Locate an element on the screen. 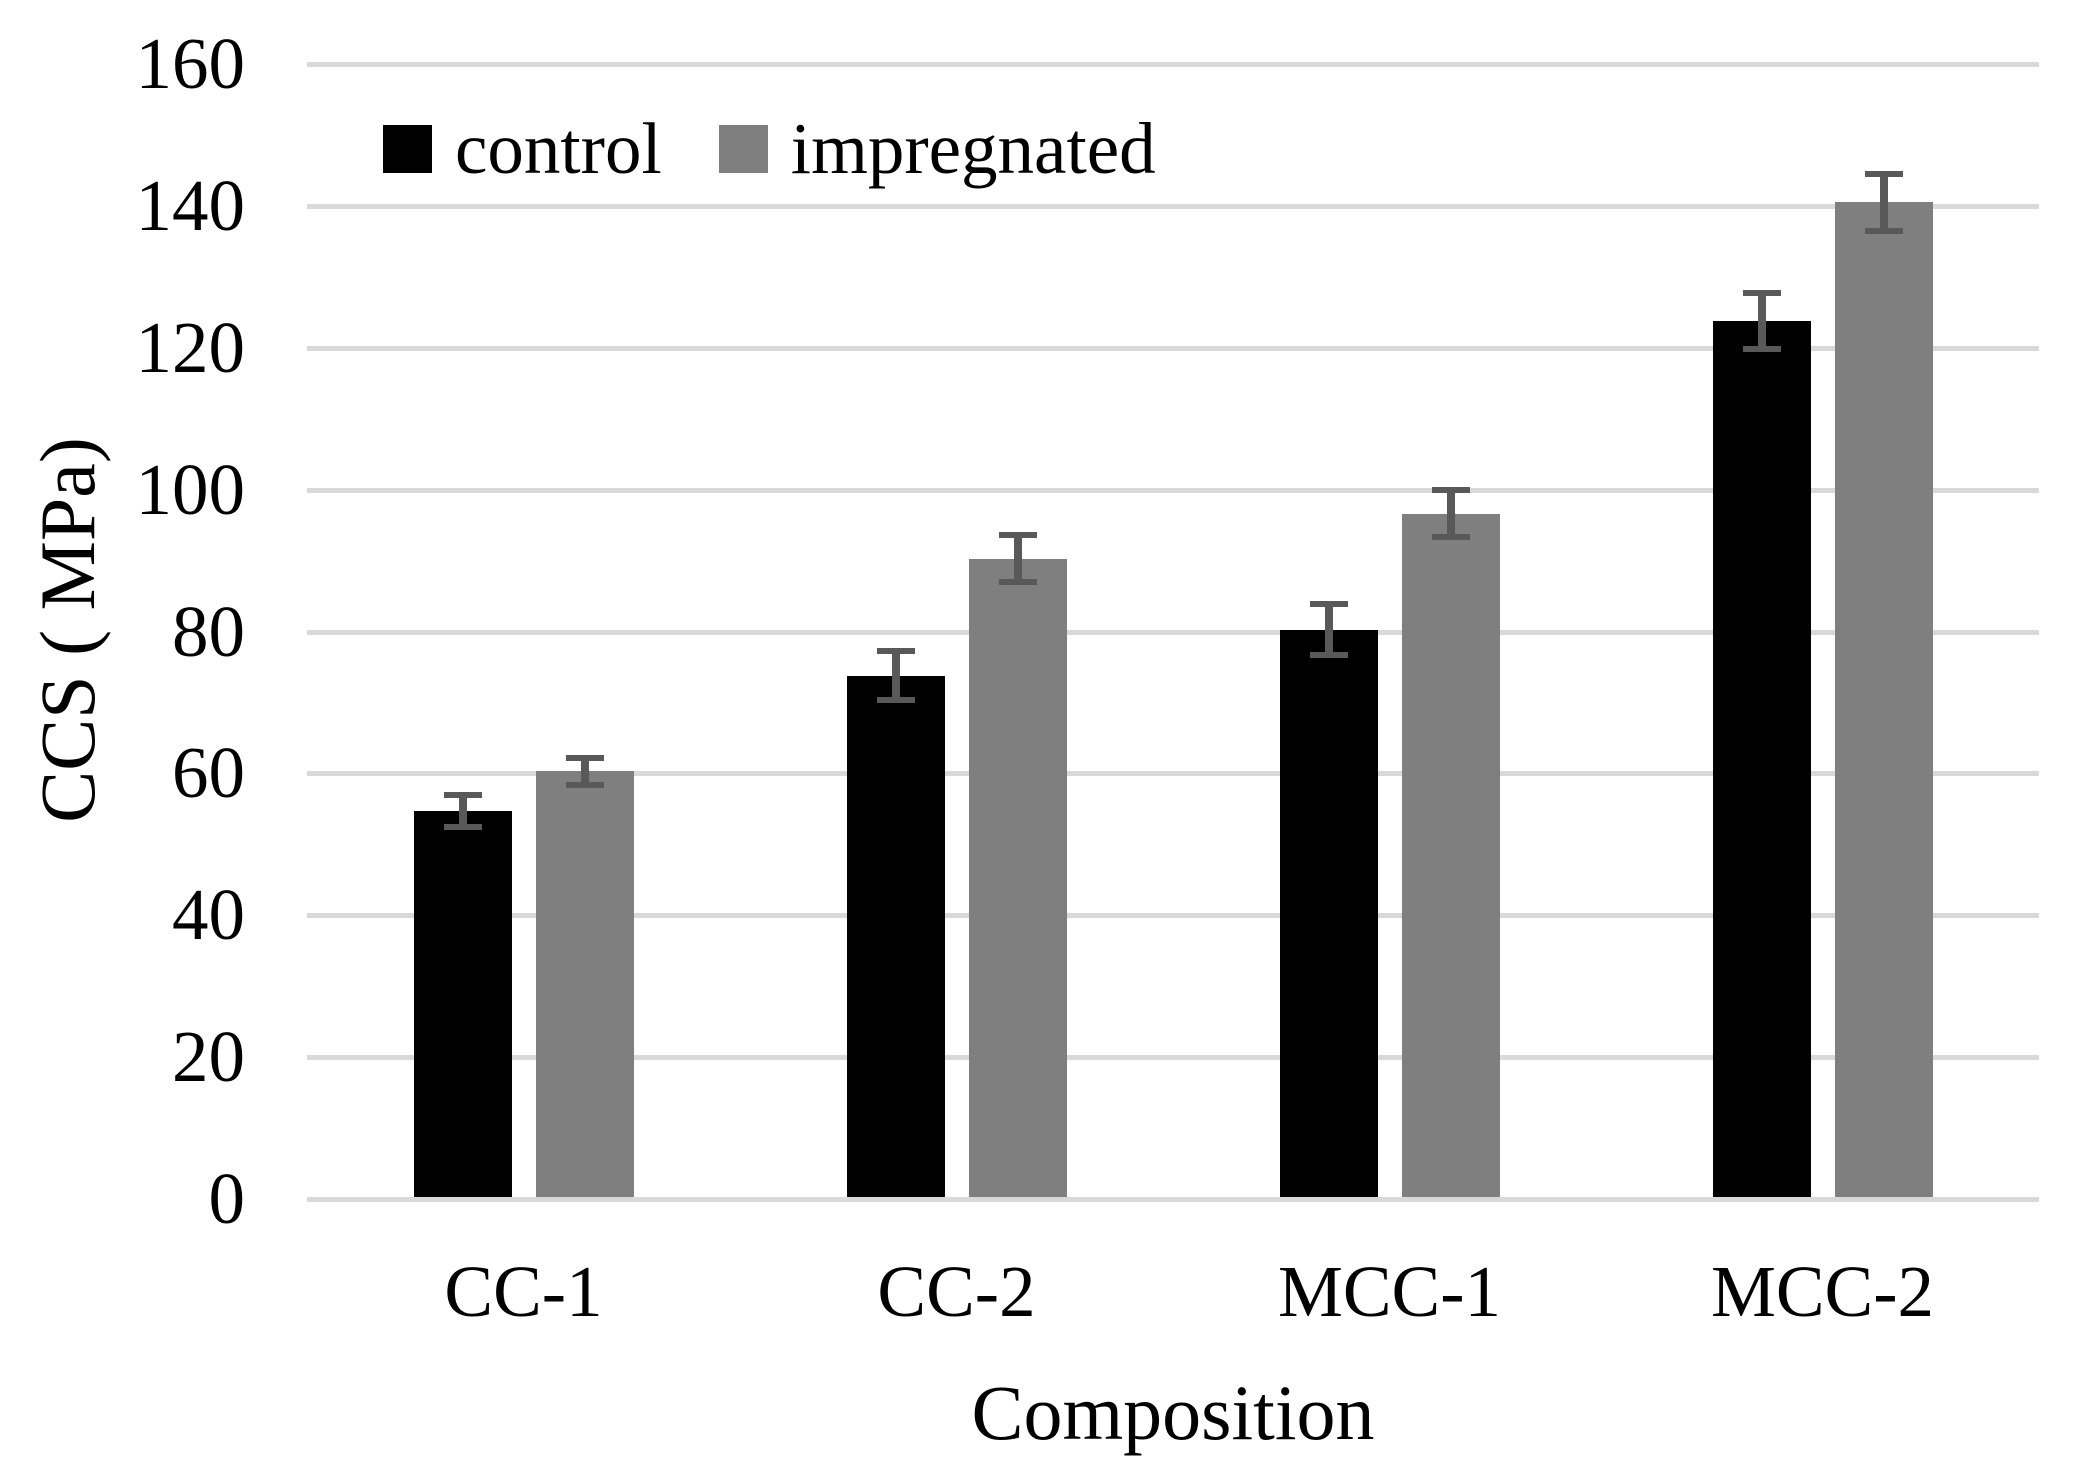  legend-label-control: control is located at coordinates (558, 148).